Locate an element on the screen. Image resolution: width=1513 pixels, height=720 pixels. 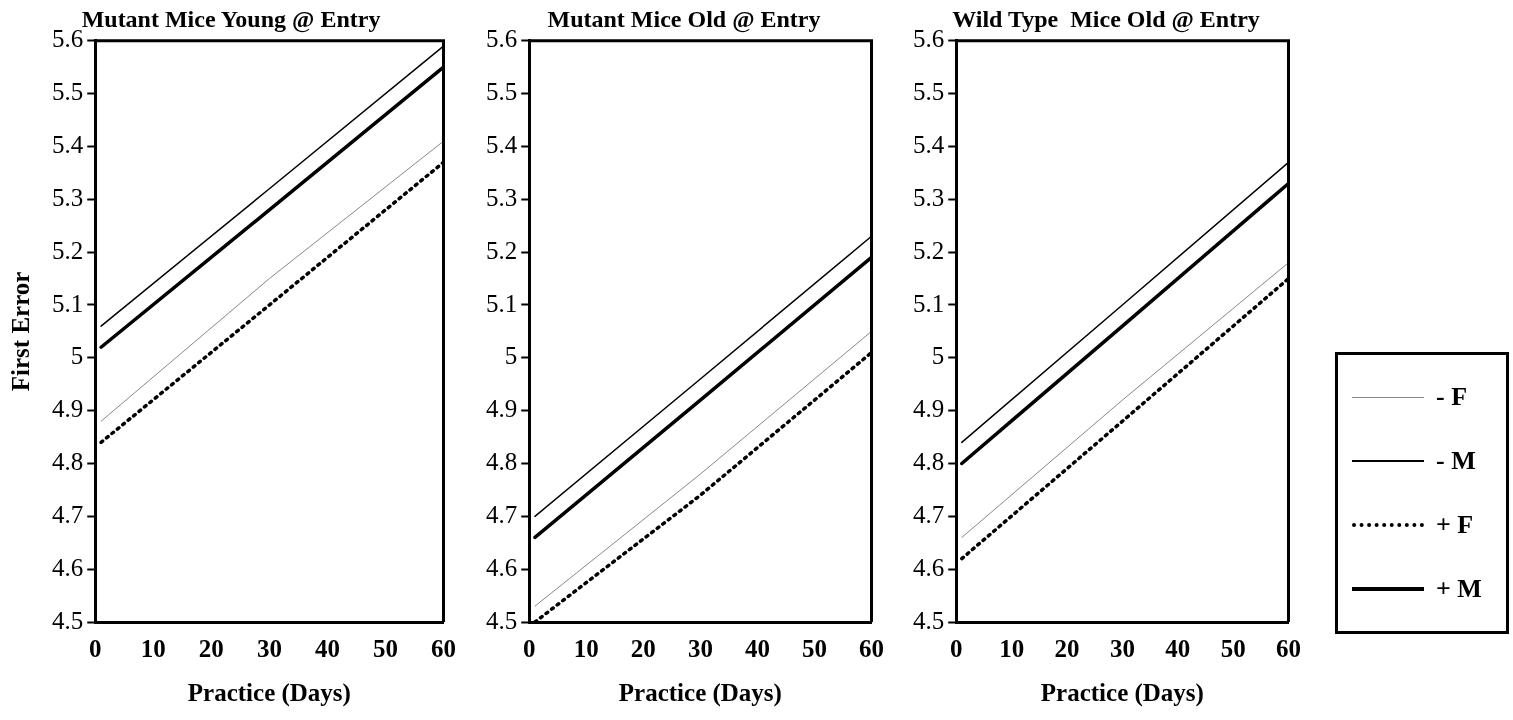
chart-title: Wild Type Mice Old @ Entry is located at coordinates (1106, 19).